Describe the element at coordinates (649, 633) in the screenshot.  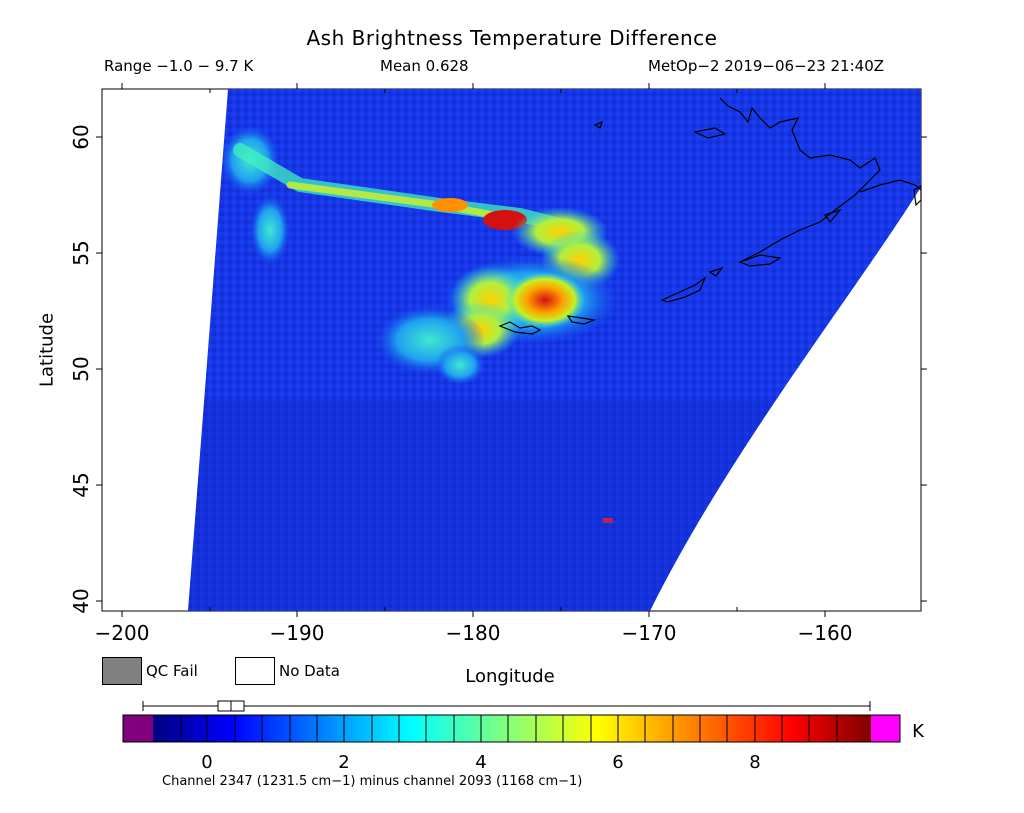
I see `x-tick-label: −170` at that location.